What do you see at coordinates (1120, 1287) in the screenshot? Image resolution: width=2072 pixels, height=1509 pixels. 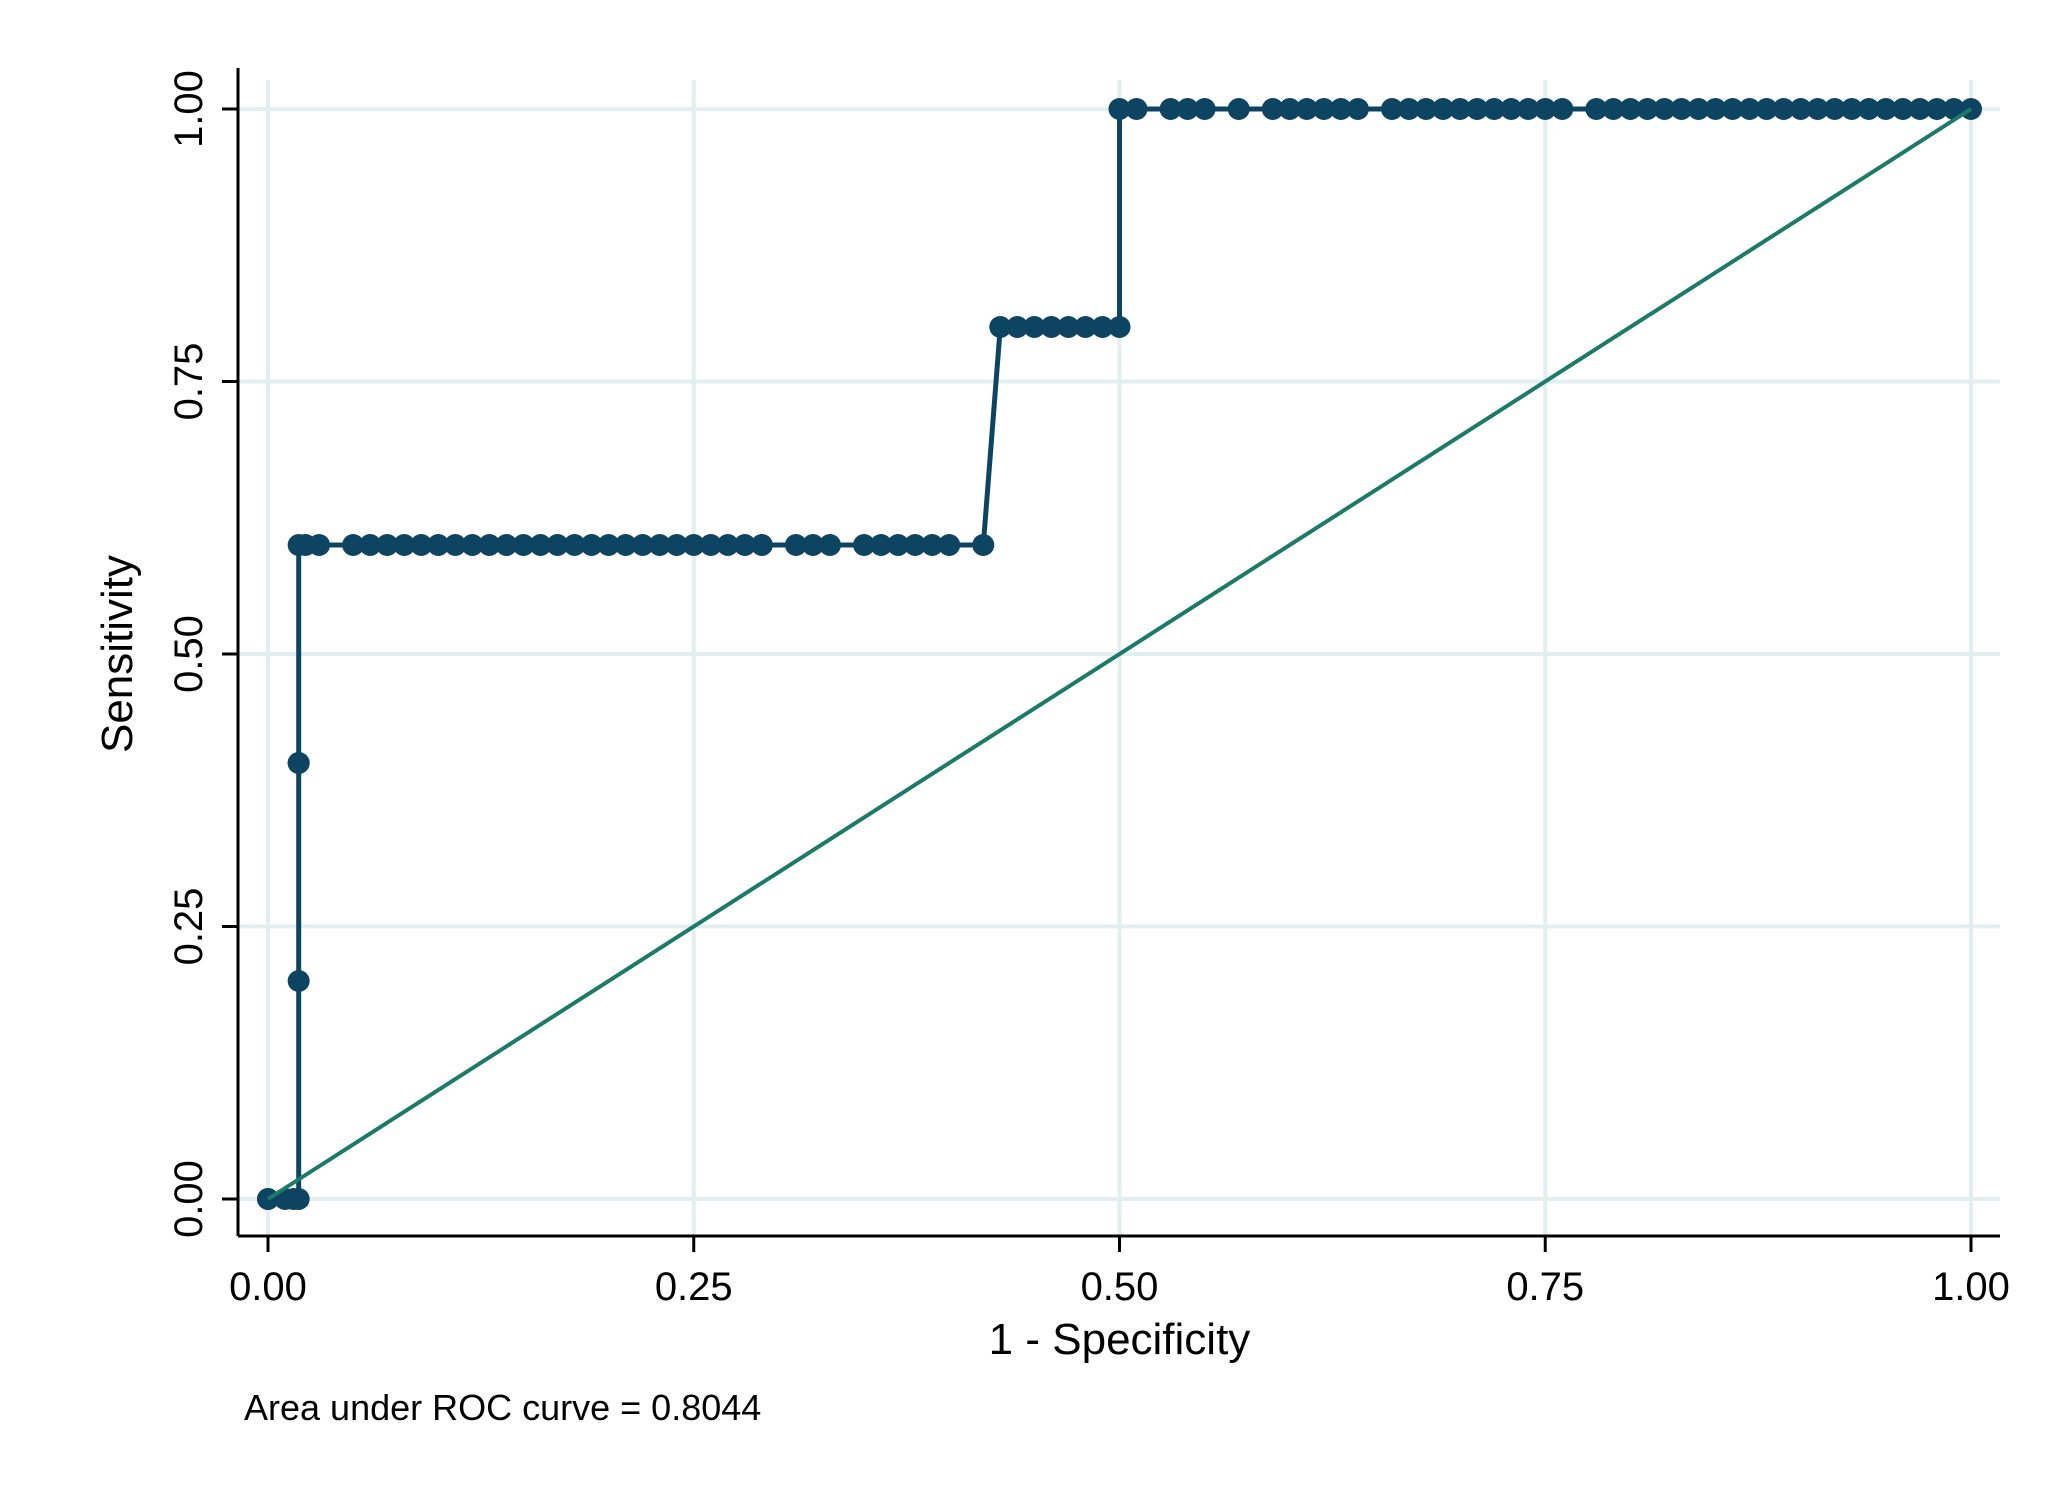 I see `x-tick-label: 0.50` at bounding box center [1120, 1287].